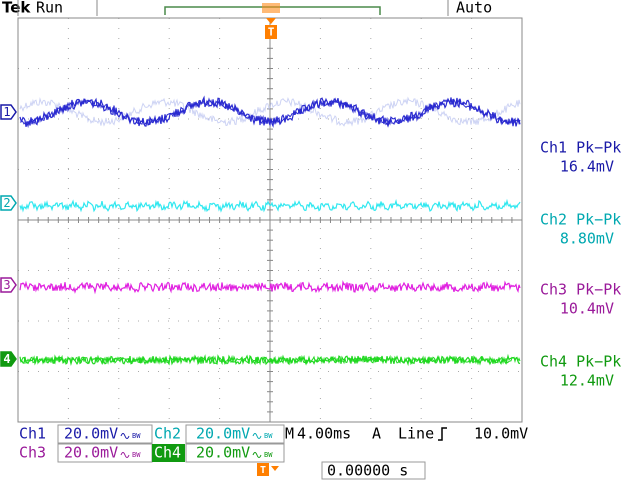 This screenshot has height=480, width=640. What do you see at coordinates (442, 434) in the screenshot?
I see `slope-icon` at bounding box center [442, 434].